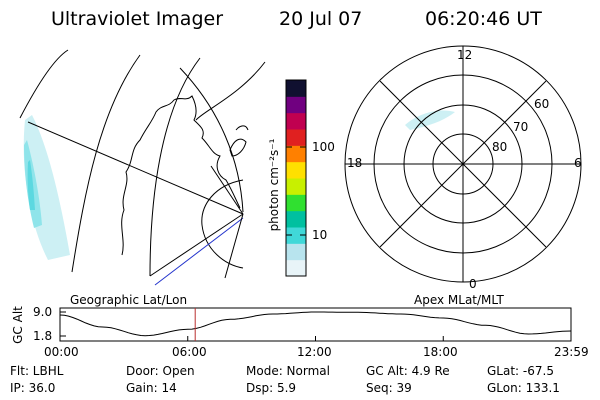  Describe the element at coordinates (33, 388) in the screenshot. I see `info-ip: IP: 36.0` at that location.